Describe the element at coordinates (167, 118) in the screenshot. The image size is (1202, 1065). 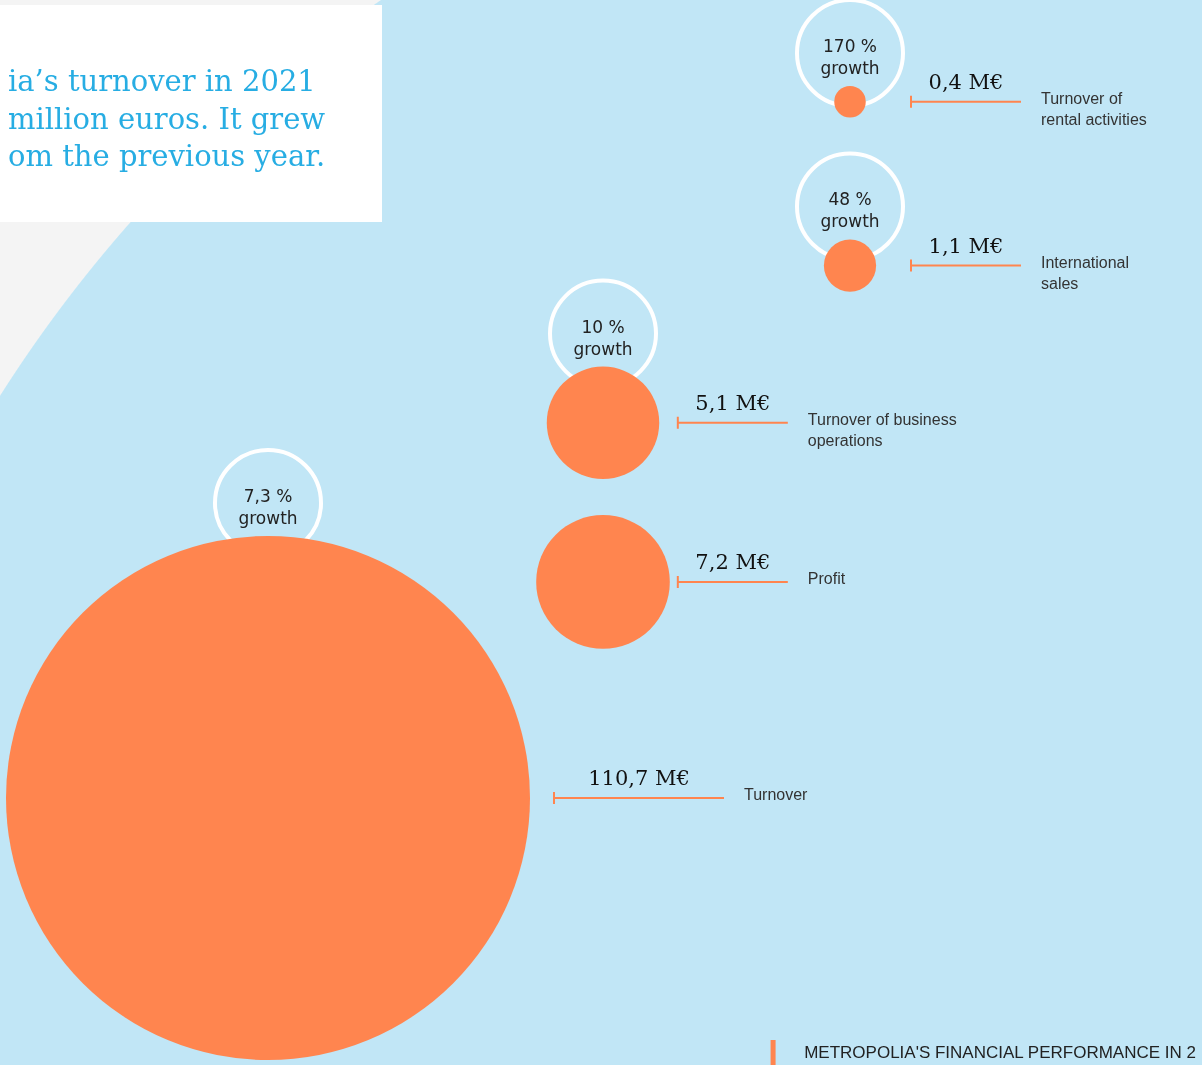
I see `text: ia’s turnover in 2021 million euros. It grew om the previous year.` at that location.